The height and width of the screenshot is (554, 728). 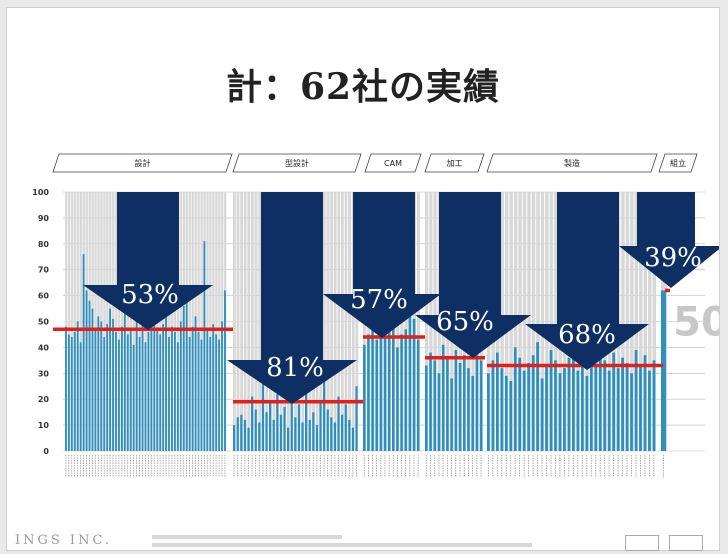 I want to click on down-arrow, so click(x=148, y=261).